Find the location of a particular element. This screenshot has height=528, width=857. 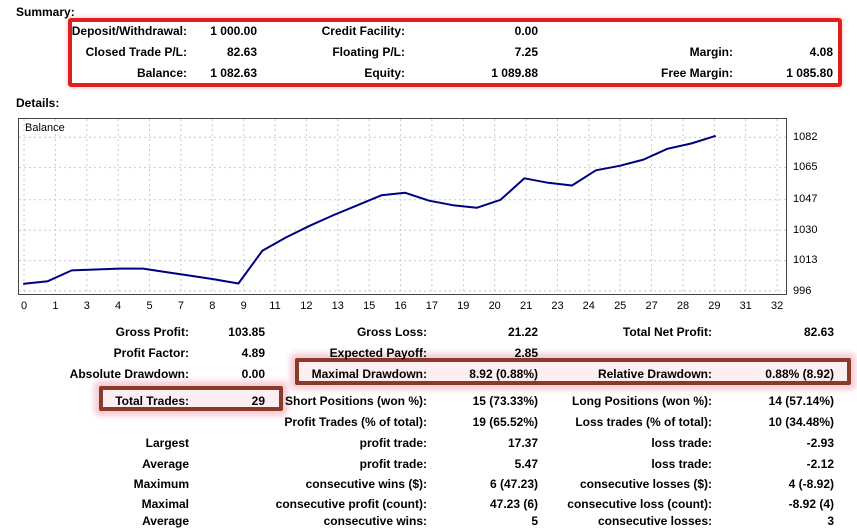

summary-c1-value: 82.63 is located at coordinates (241, 52).